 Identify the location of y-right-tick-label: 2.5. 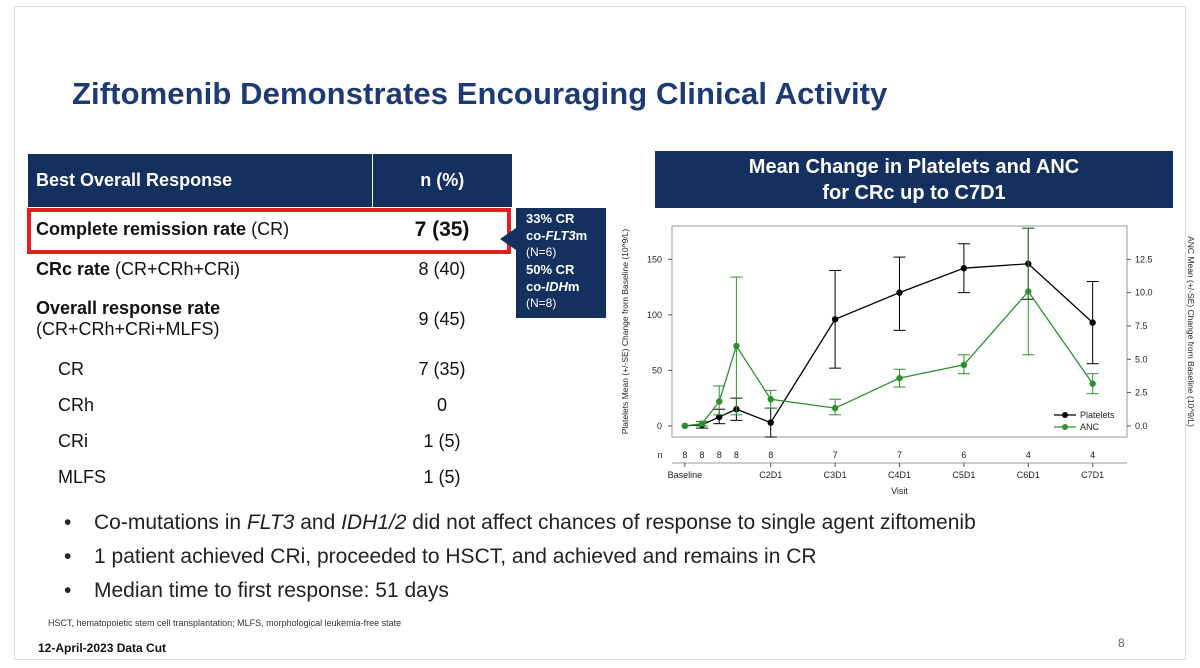
(1141, 393).